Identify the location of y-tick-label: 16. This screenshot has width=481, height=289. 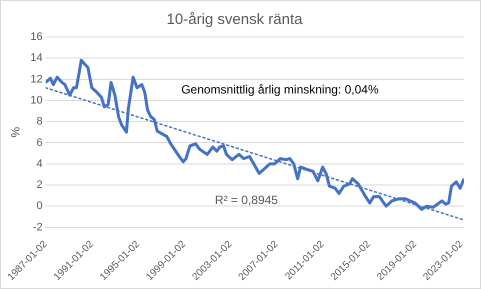
(36, 37).